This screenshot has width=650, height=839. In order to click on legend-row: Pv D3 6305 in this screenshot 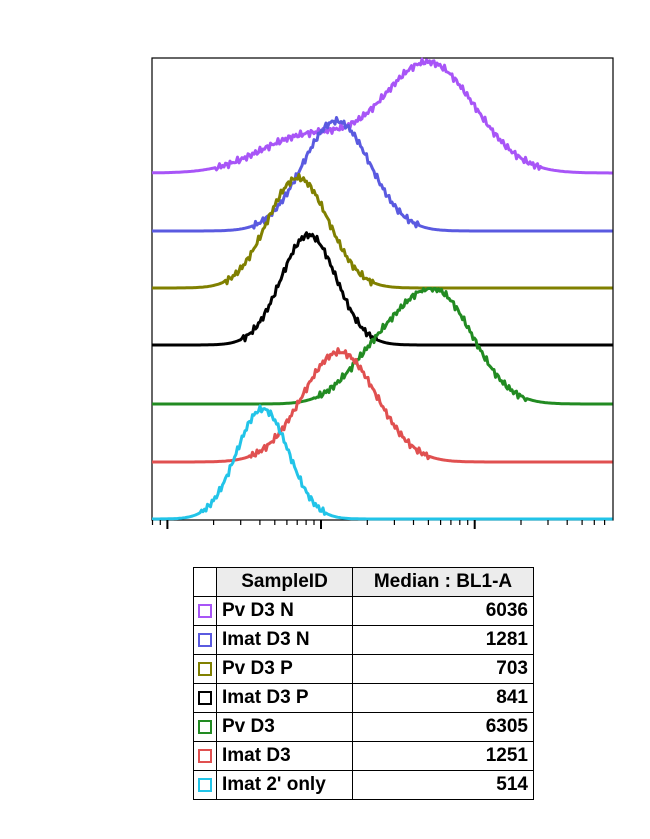, I will do `click(363, 727)`.